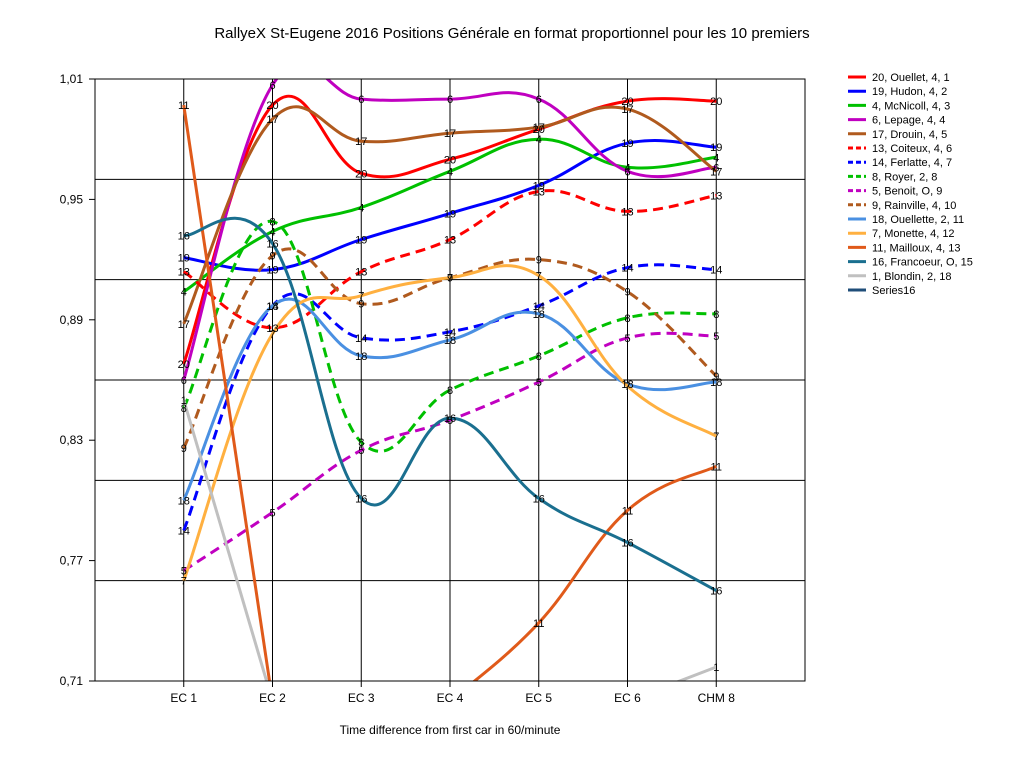 The image size is (1024, 768). What do you see at coordinates (914, 206) in the screenshot?
I see `legend-entry: 9, Rainville, 4, 10` at bounding box center [914, 206].